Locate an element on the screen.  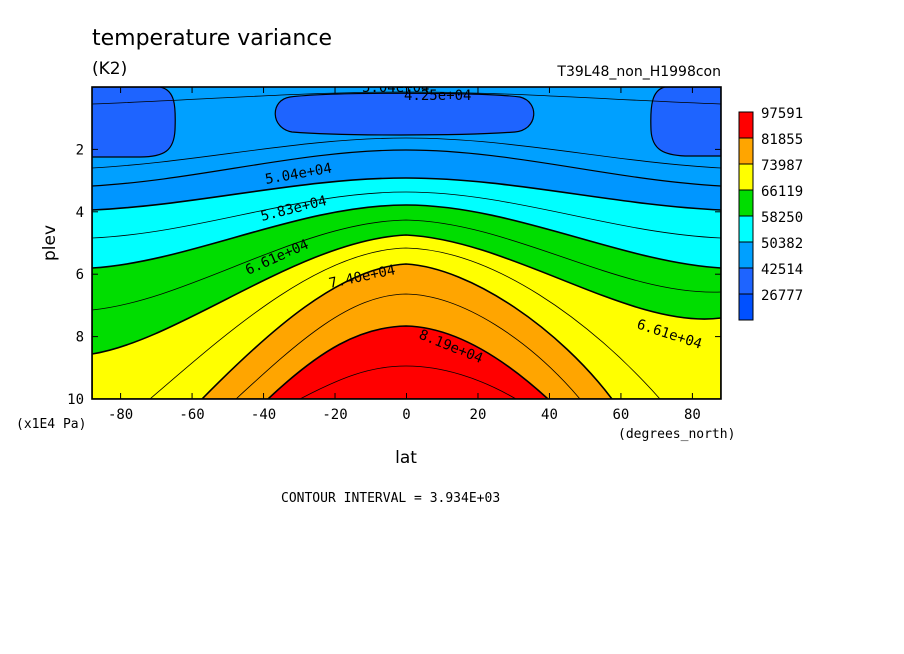
contour-label: 5.04e+04 is located at coordinates (395, 88).